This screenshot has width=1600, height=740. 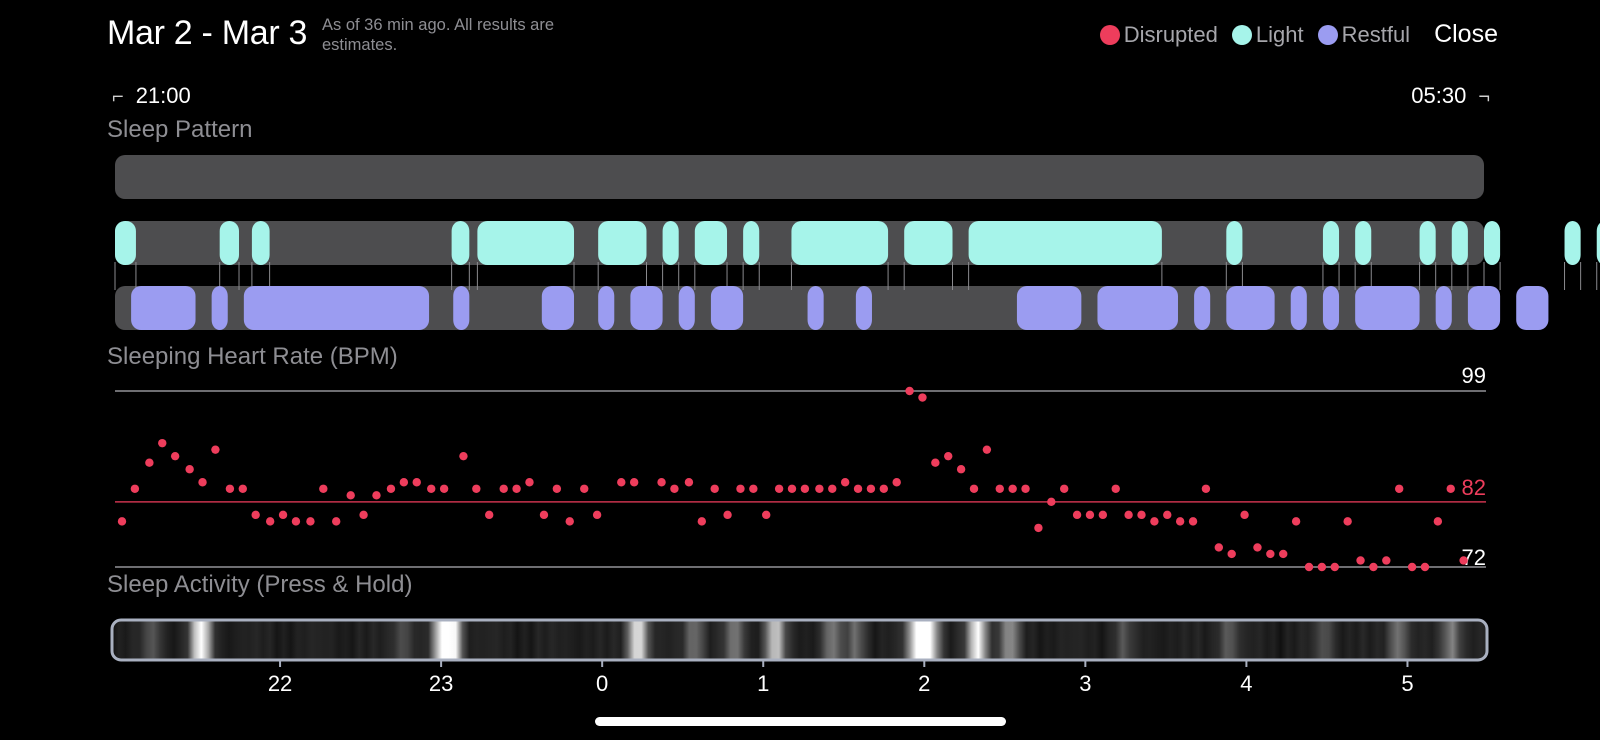 What do you see at coordinates (1327, 34) in the screenshot?
I see `restful-color-dot` at bounding box center [1327, 34].